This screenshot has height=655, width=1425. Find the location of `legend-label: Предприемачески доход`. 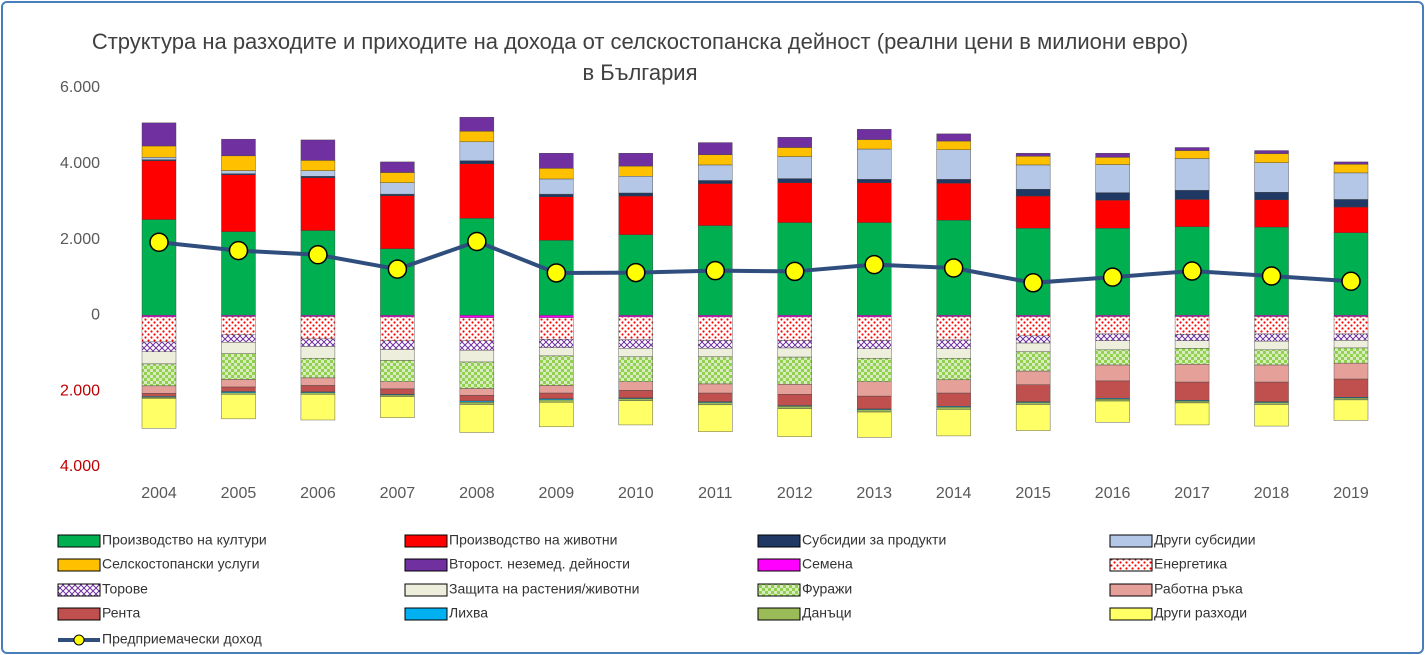

legend-label: Предприемачески доход is located at coordinates (182, 639).